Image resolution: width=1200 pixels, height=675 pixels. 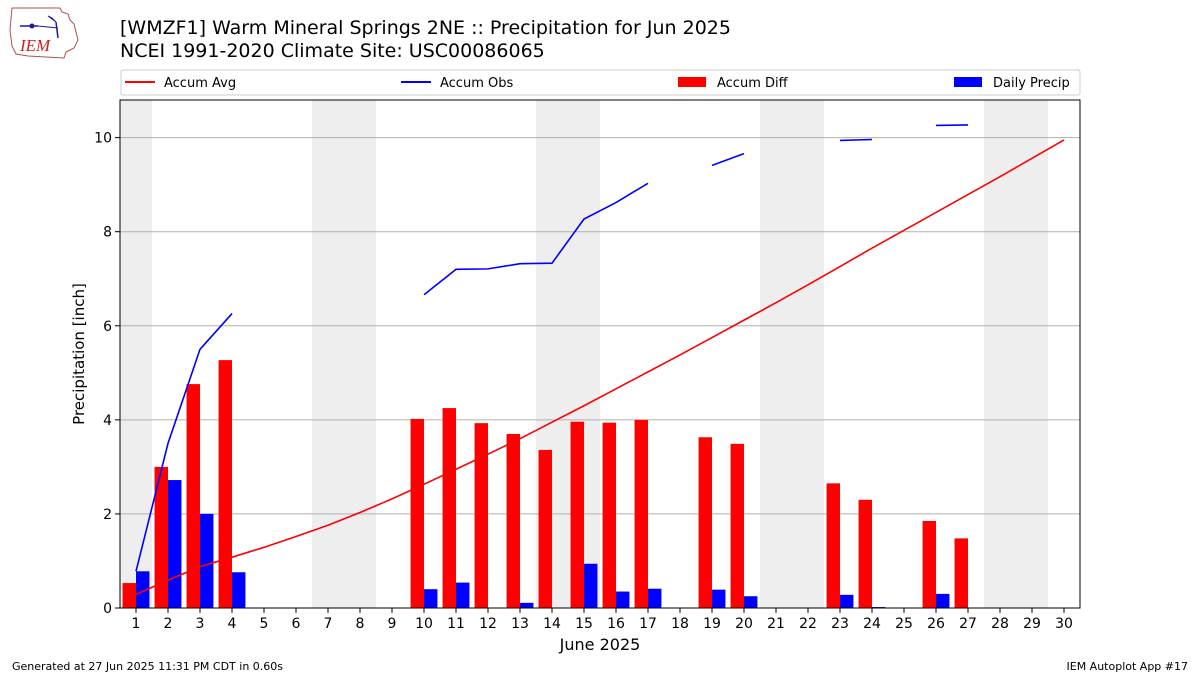 What do you see at coordinates (79, 354) in the screenshot?
I see `y-axis-label: Precipitation [inch]` at bounding box center [79, 354].